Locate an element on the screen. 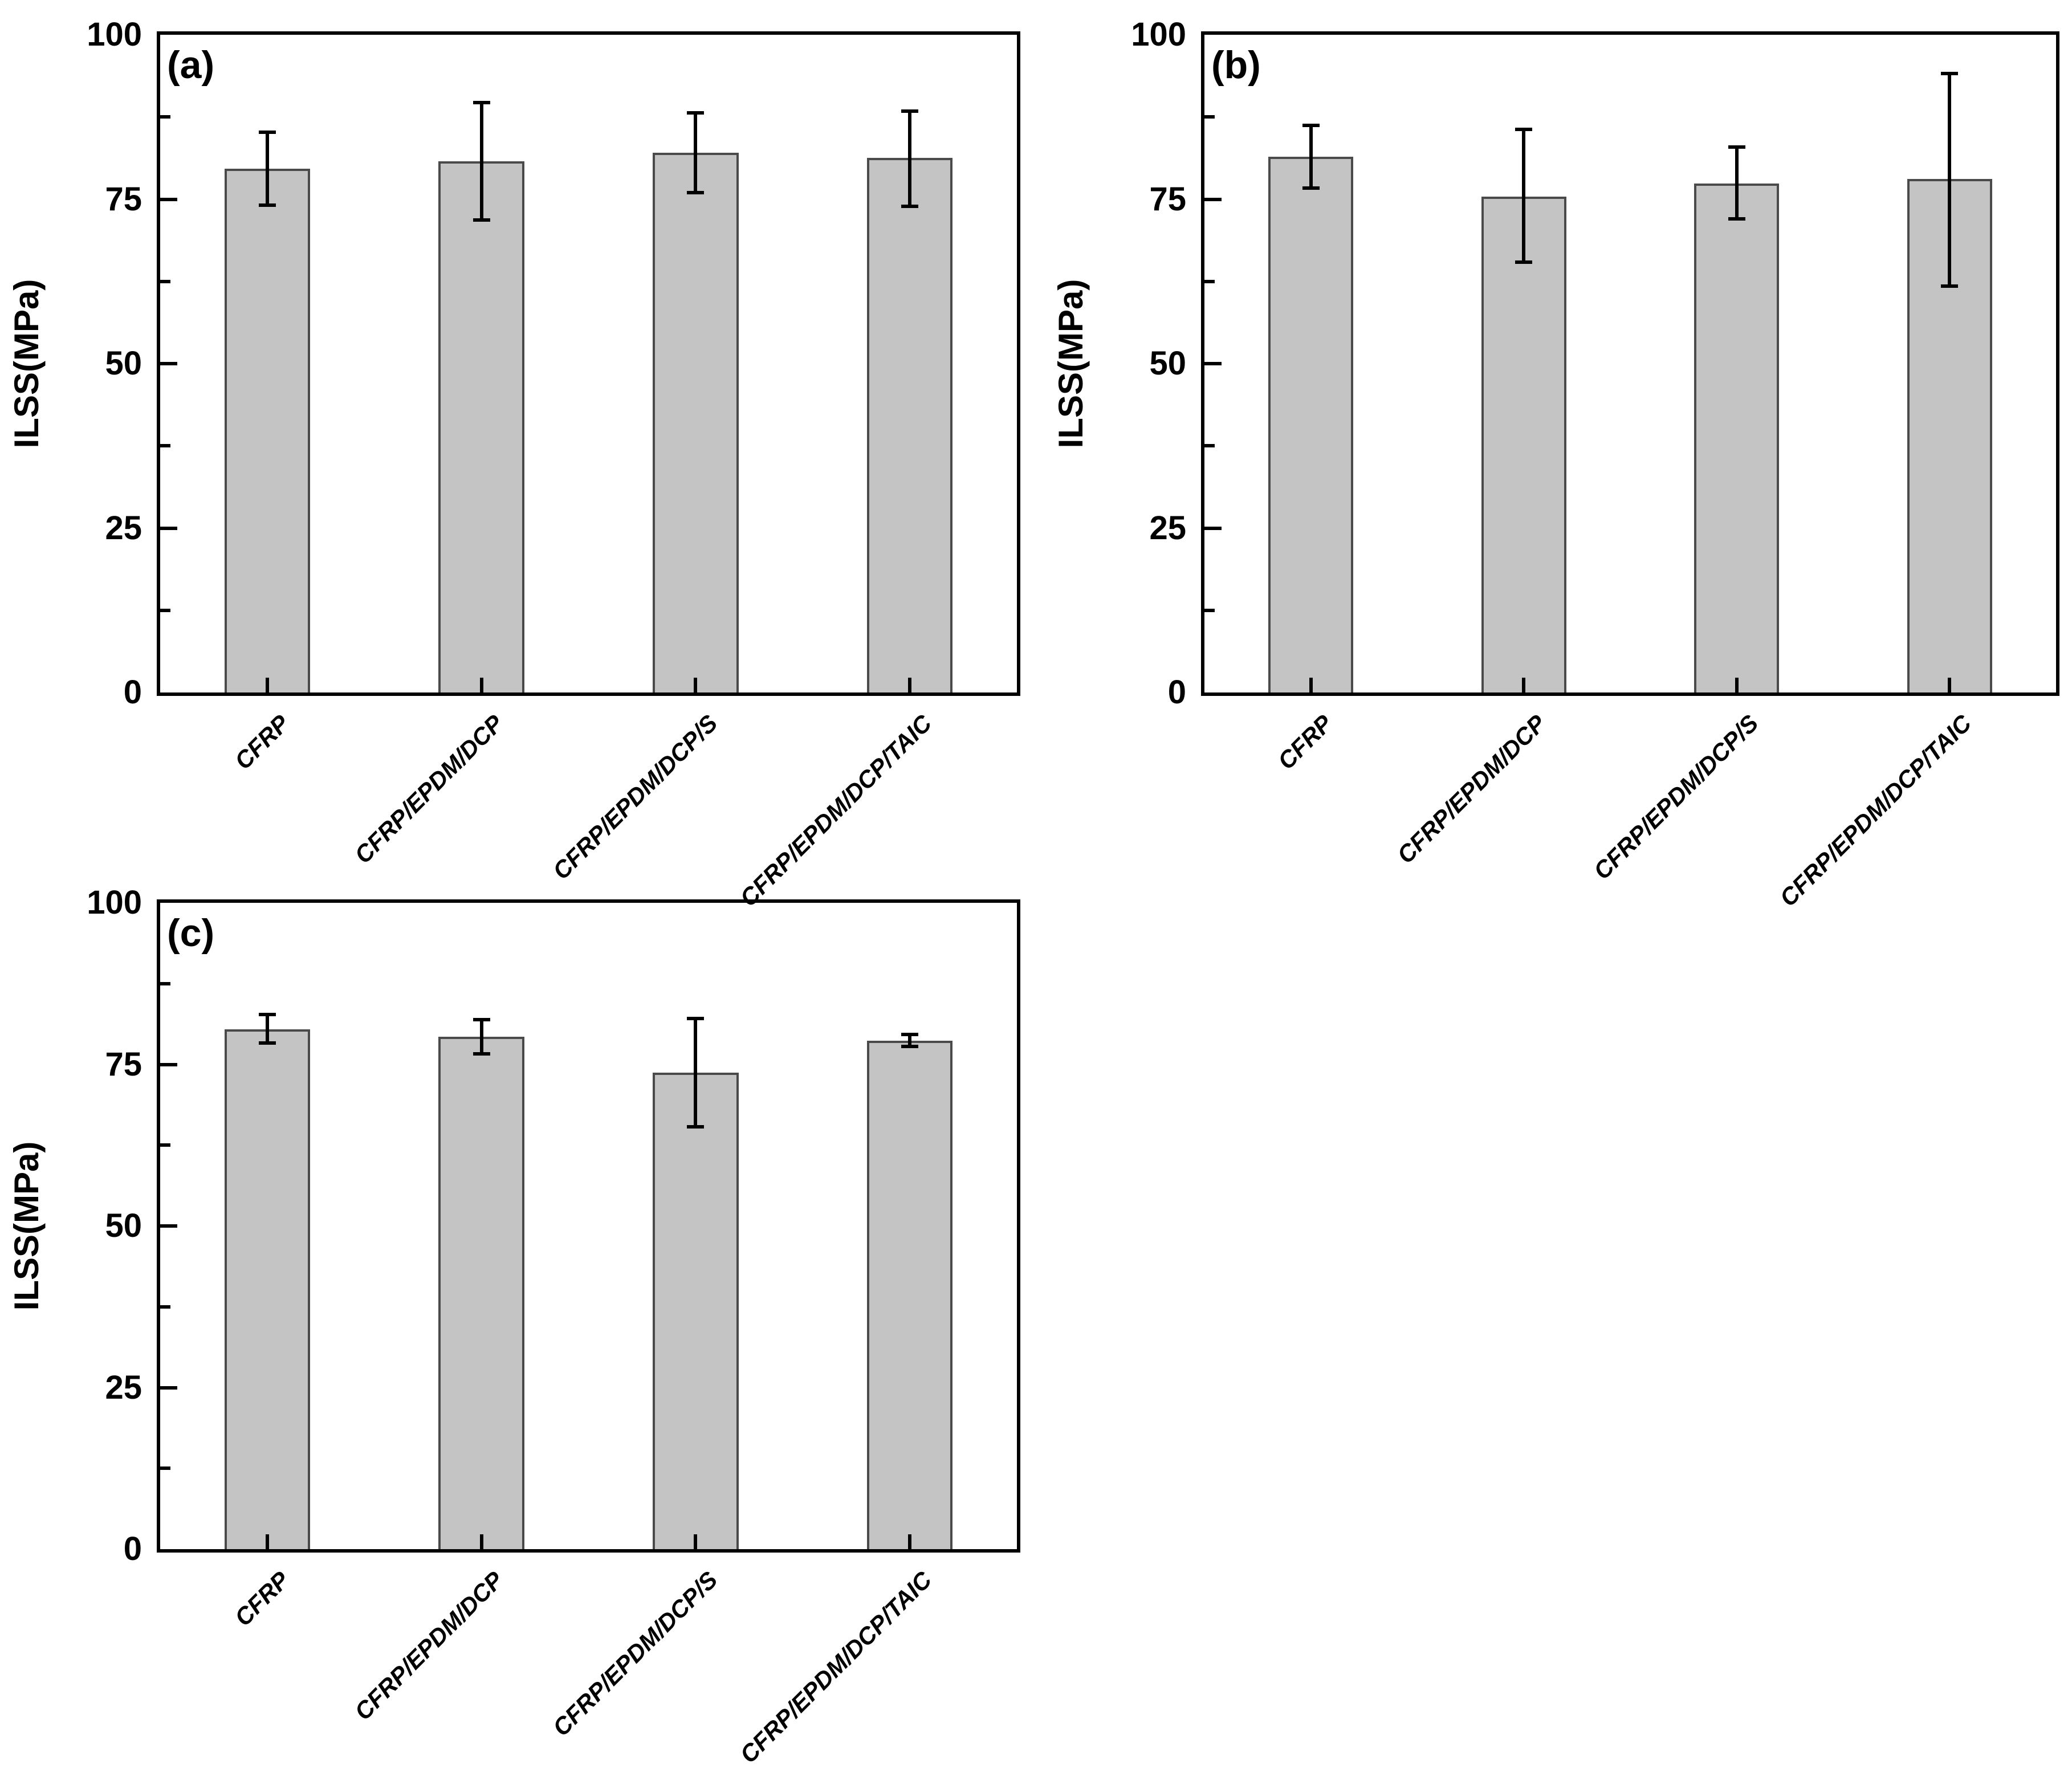  panel-label-c: (c) is located at coordinates (191, 933).